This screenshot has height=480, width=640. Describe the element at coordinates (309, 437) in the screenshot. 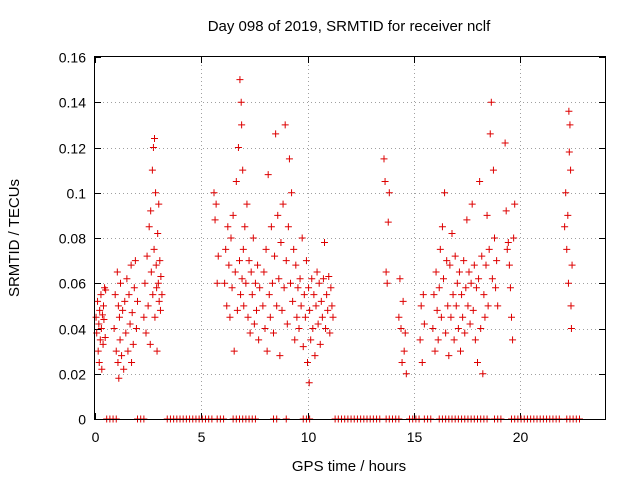

I see `x-tick-label: 10` at that location.